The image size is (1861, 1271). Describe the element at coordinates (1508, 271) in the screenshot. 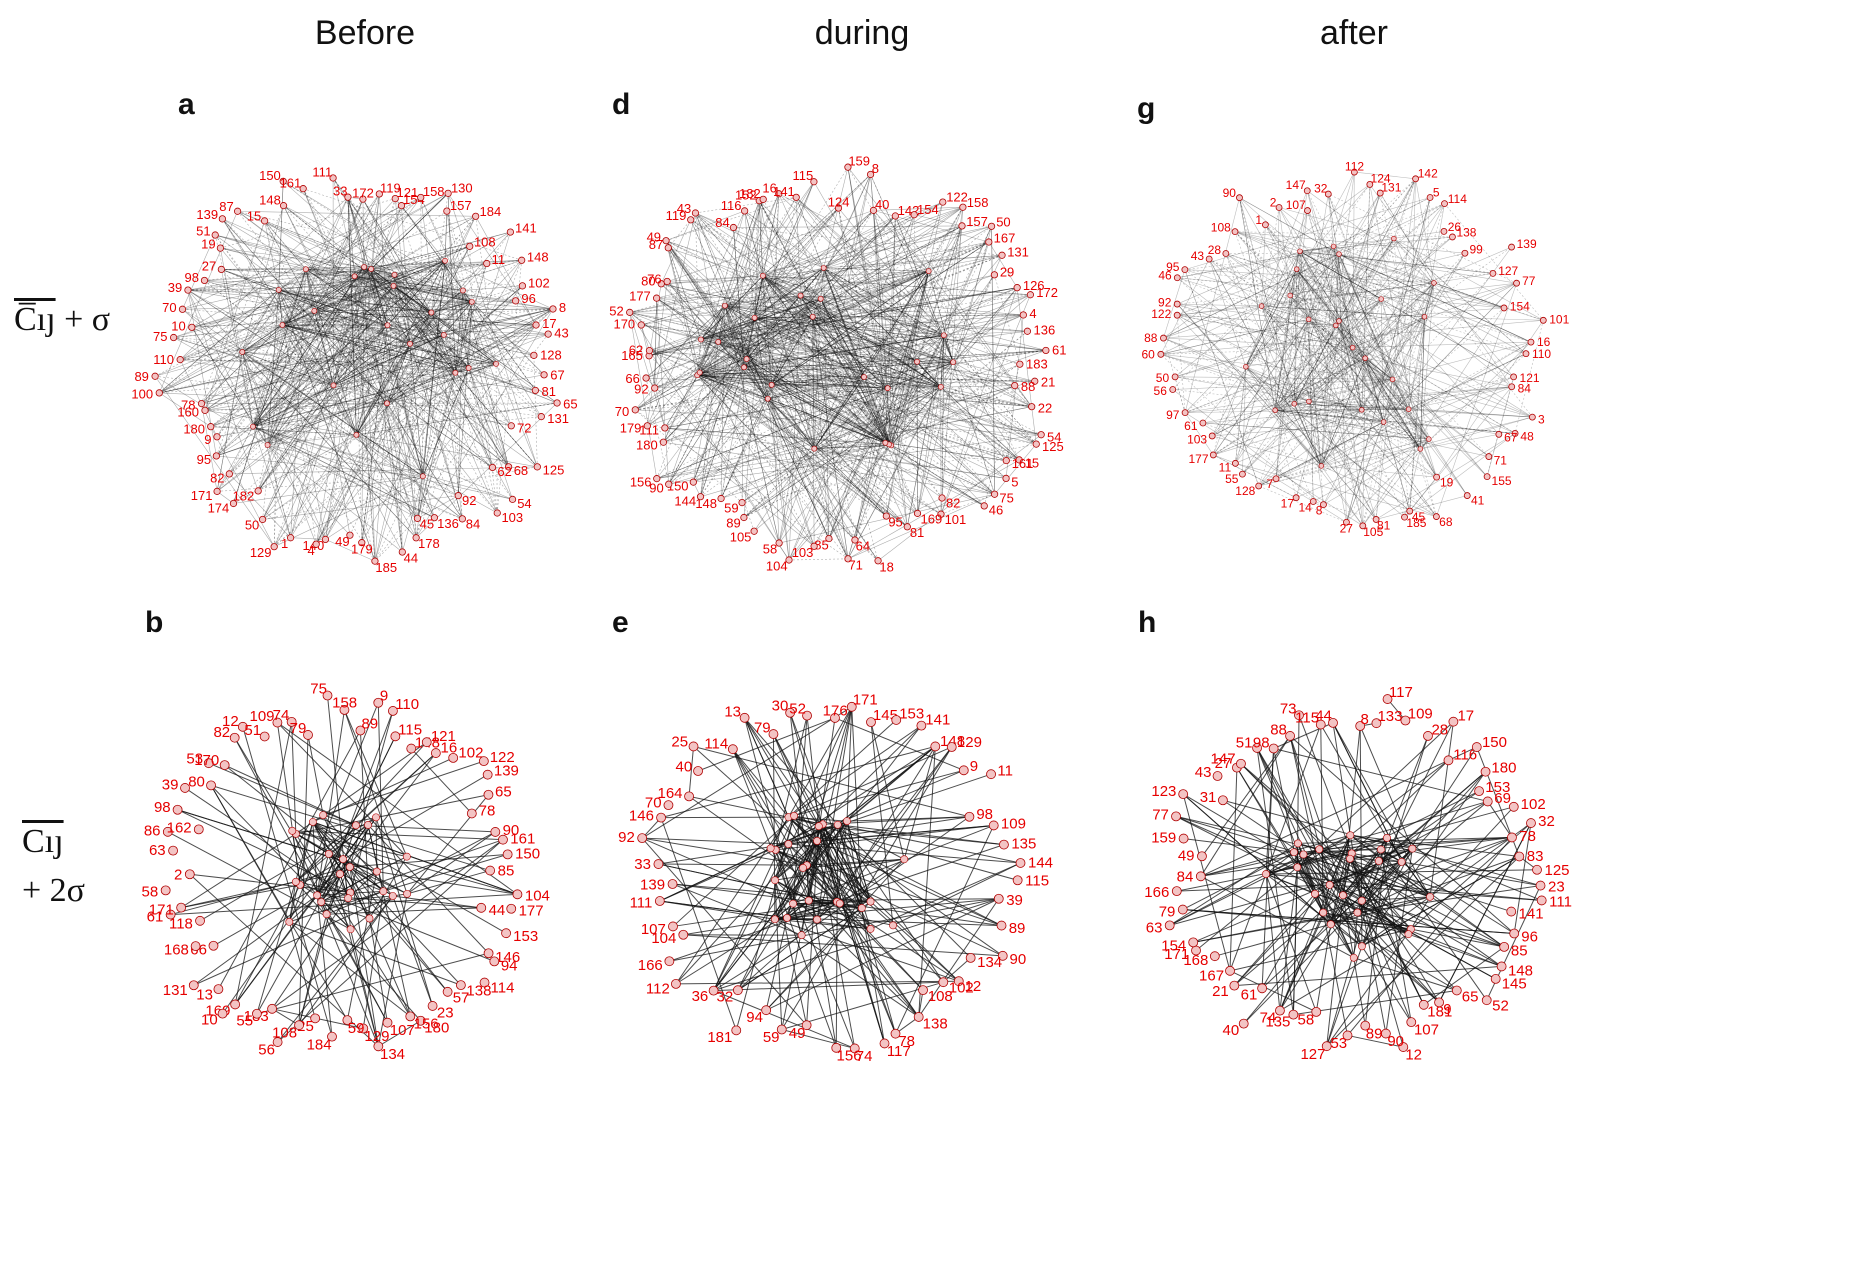

I see `node-label: 127` at that location.